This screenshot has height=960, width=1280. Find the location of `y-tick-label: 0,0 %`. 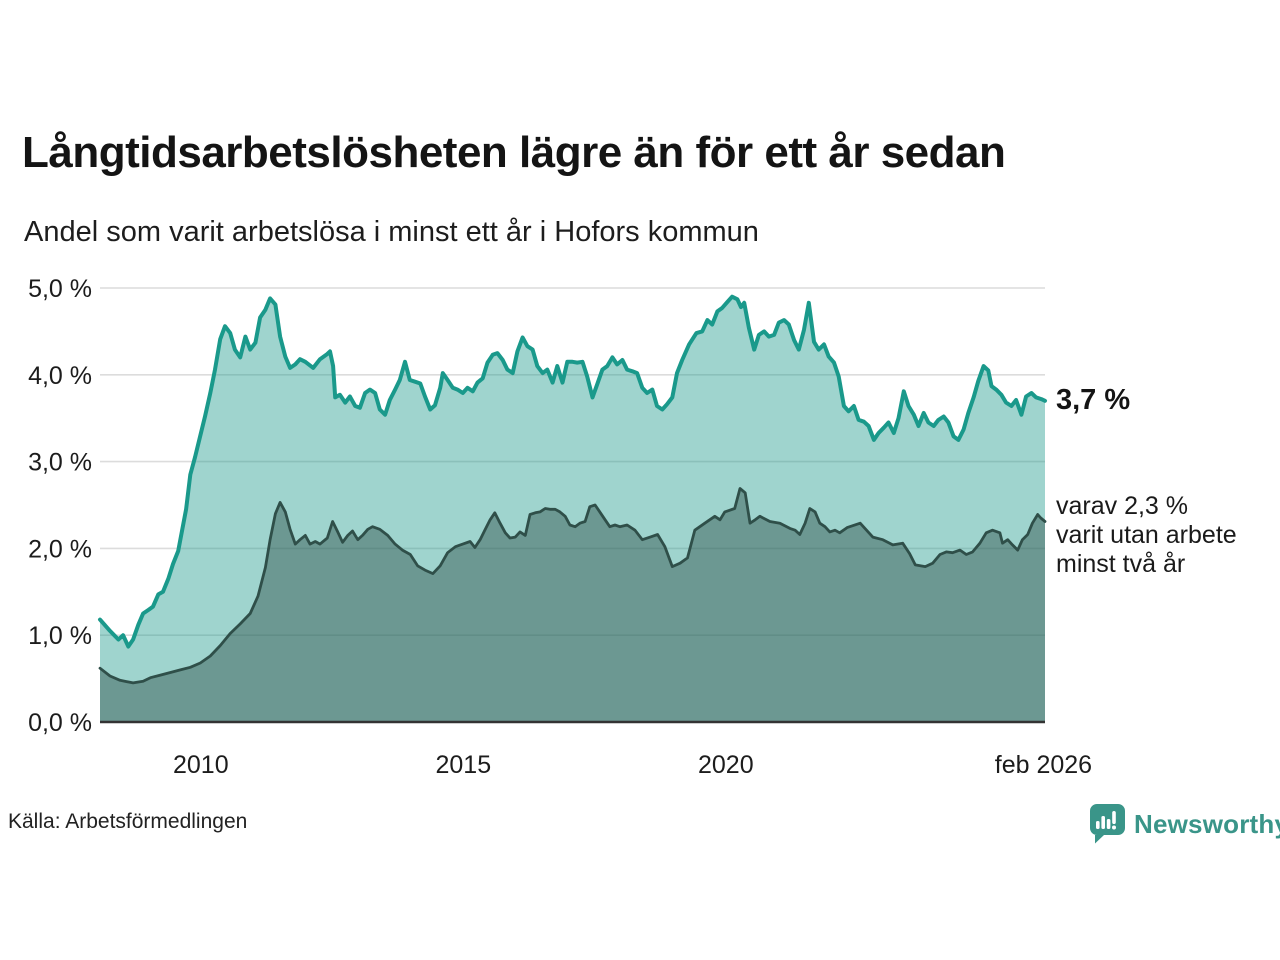

y-tick-label: 0,0 % is located at coordinates (60, 723).